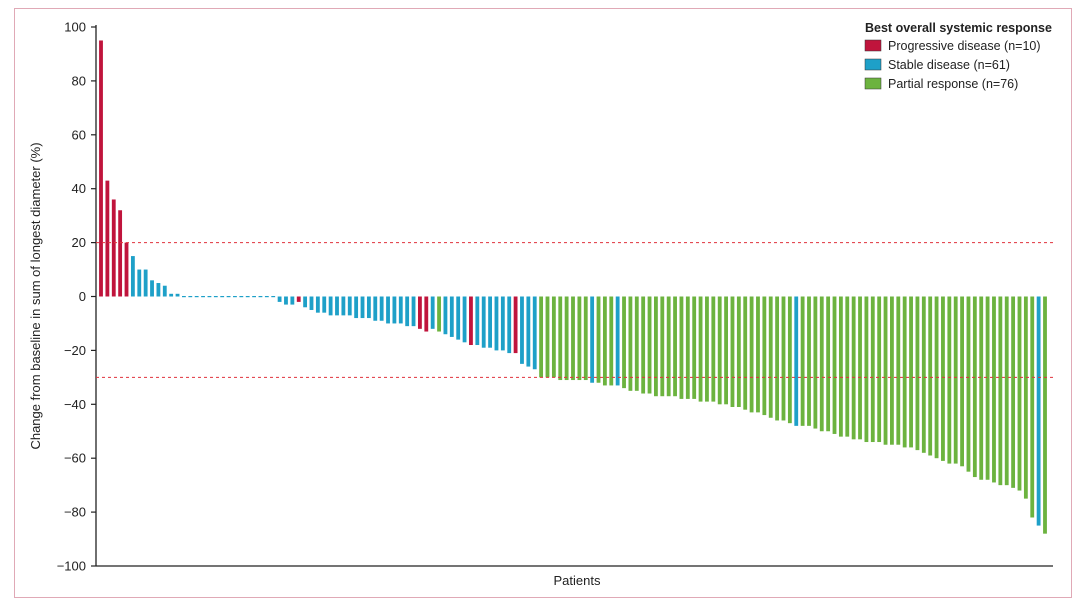 The height and width of the screenshot is (606, 1080). Describe the element at coordinates (76, 297) in the screenshot. I see `y-axis-ticks: 100 80 60 40 20 0 −20 −40 −60 −80 −100` at that location.